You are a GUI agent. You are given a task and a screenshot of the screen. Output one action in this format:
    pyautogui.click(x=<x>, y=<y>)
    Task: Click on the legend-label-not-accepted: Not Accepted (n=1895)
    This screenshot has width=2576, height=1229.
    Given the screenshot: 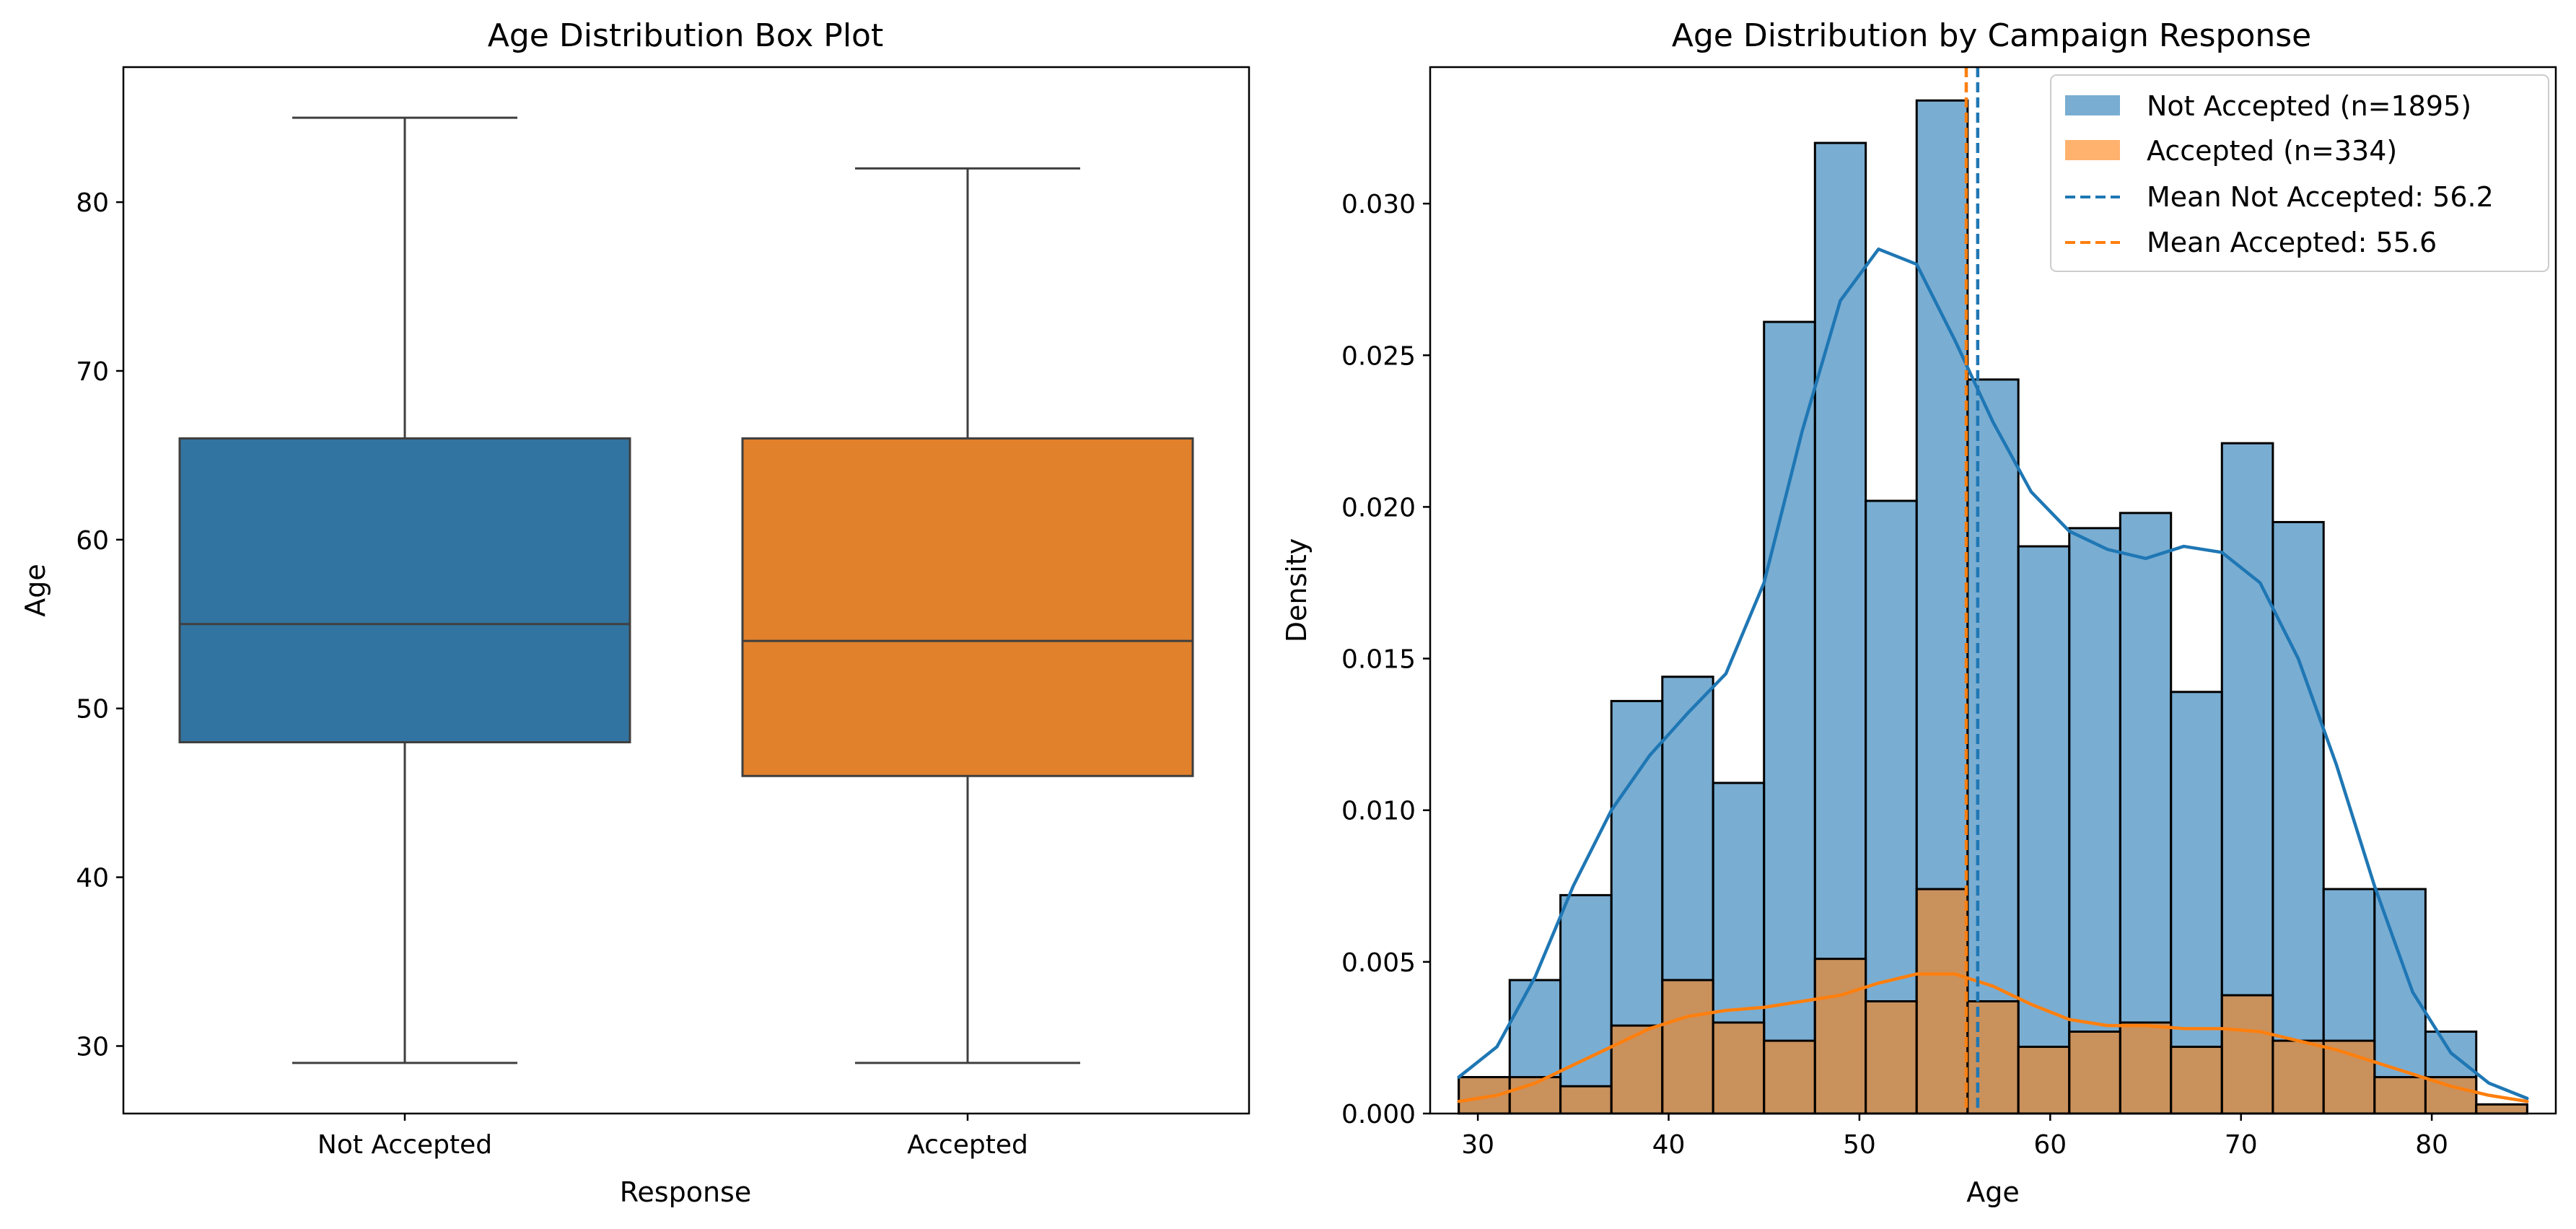 What is the action you would take?
    pyautogui.click(x=2309, y=106)
    